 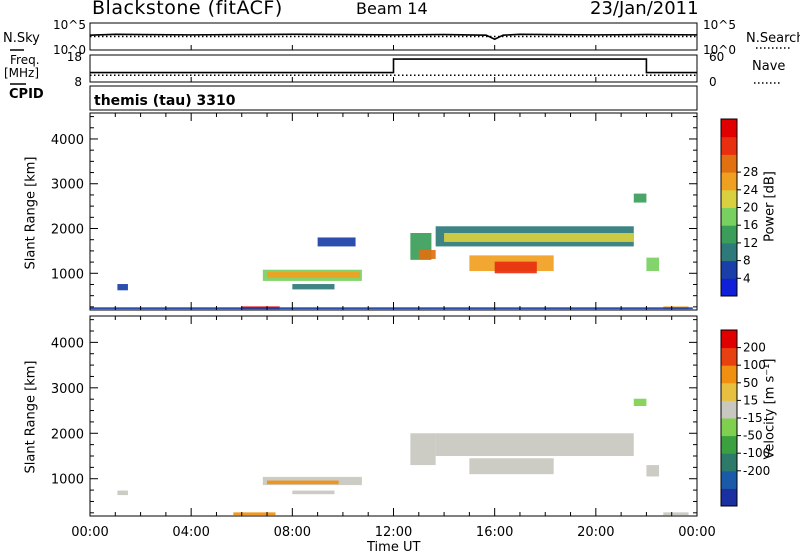 I want to click on noise-series-nsky, so click(x=393, y=37).